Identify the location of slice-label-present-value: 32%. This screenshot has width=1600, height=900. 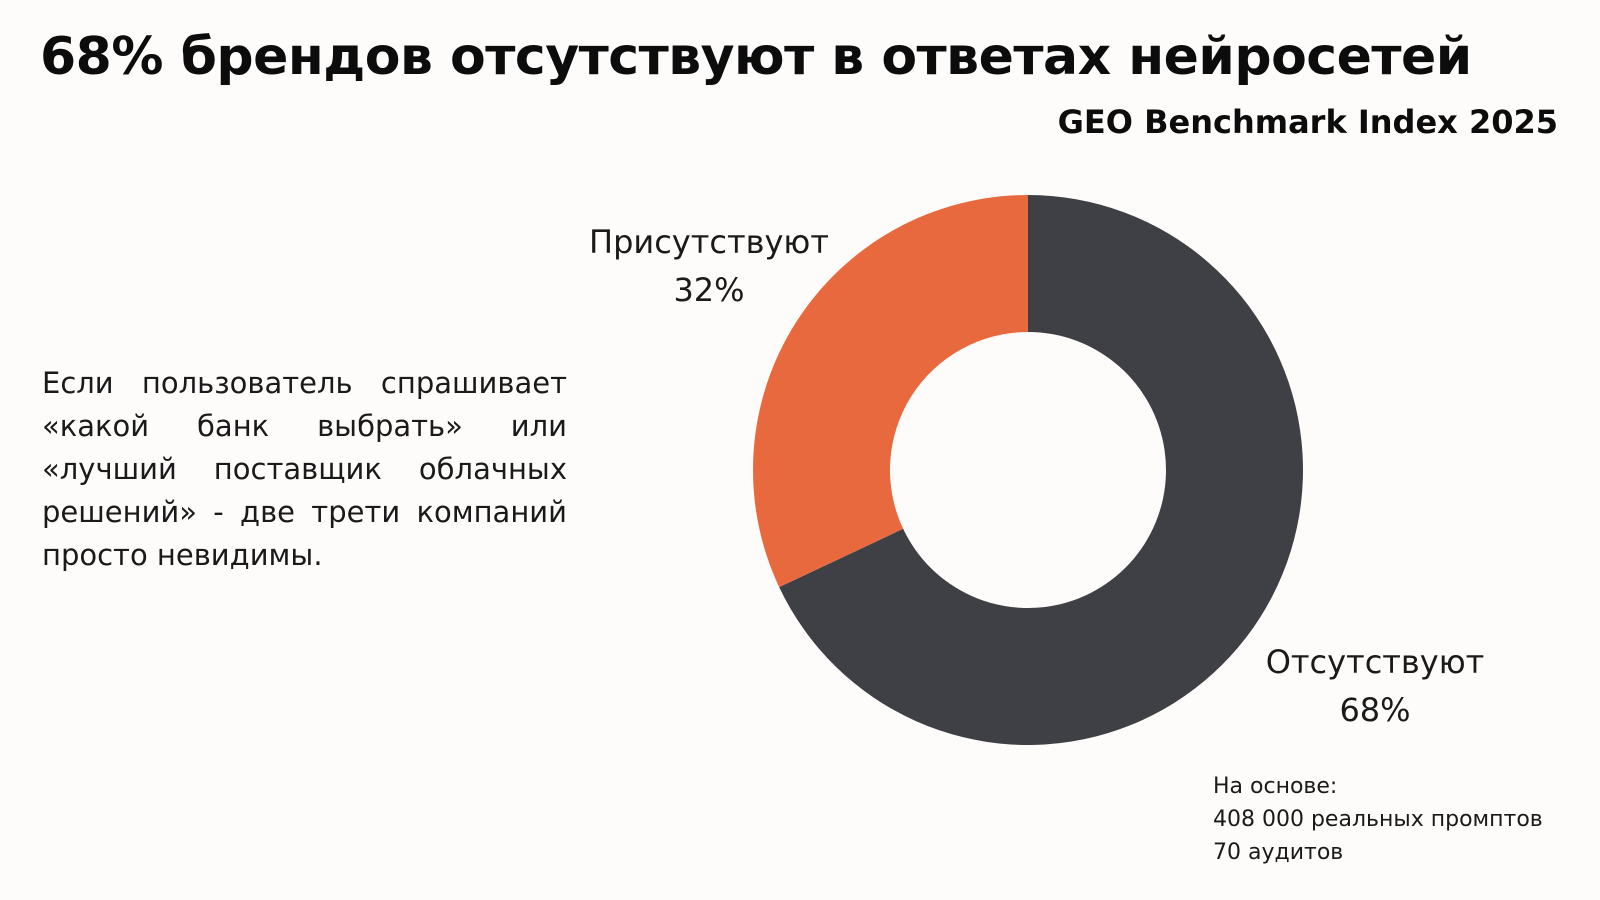
(709, 290).